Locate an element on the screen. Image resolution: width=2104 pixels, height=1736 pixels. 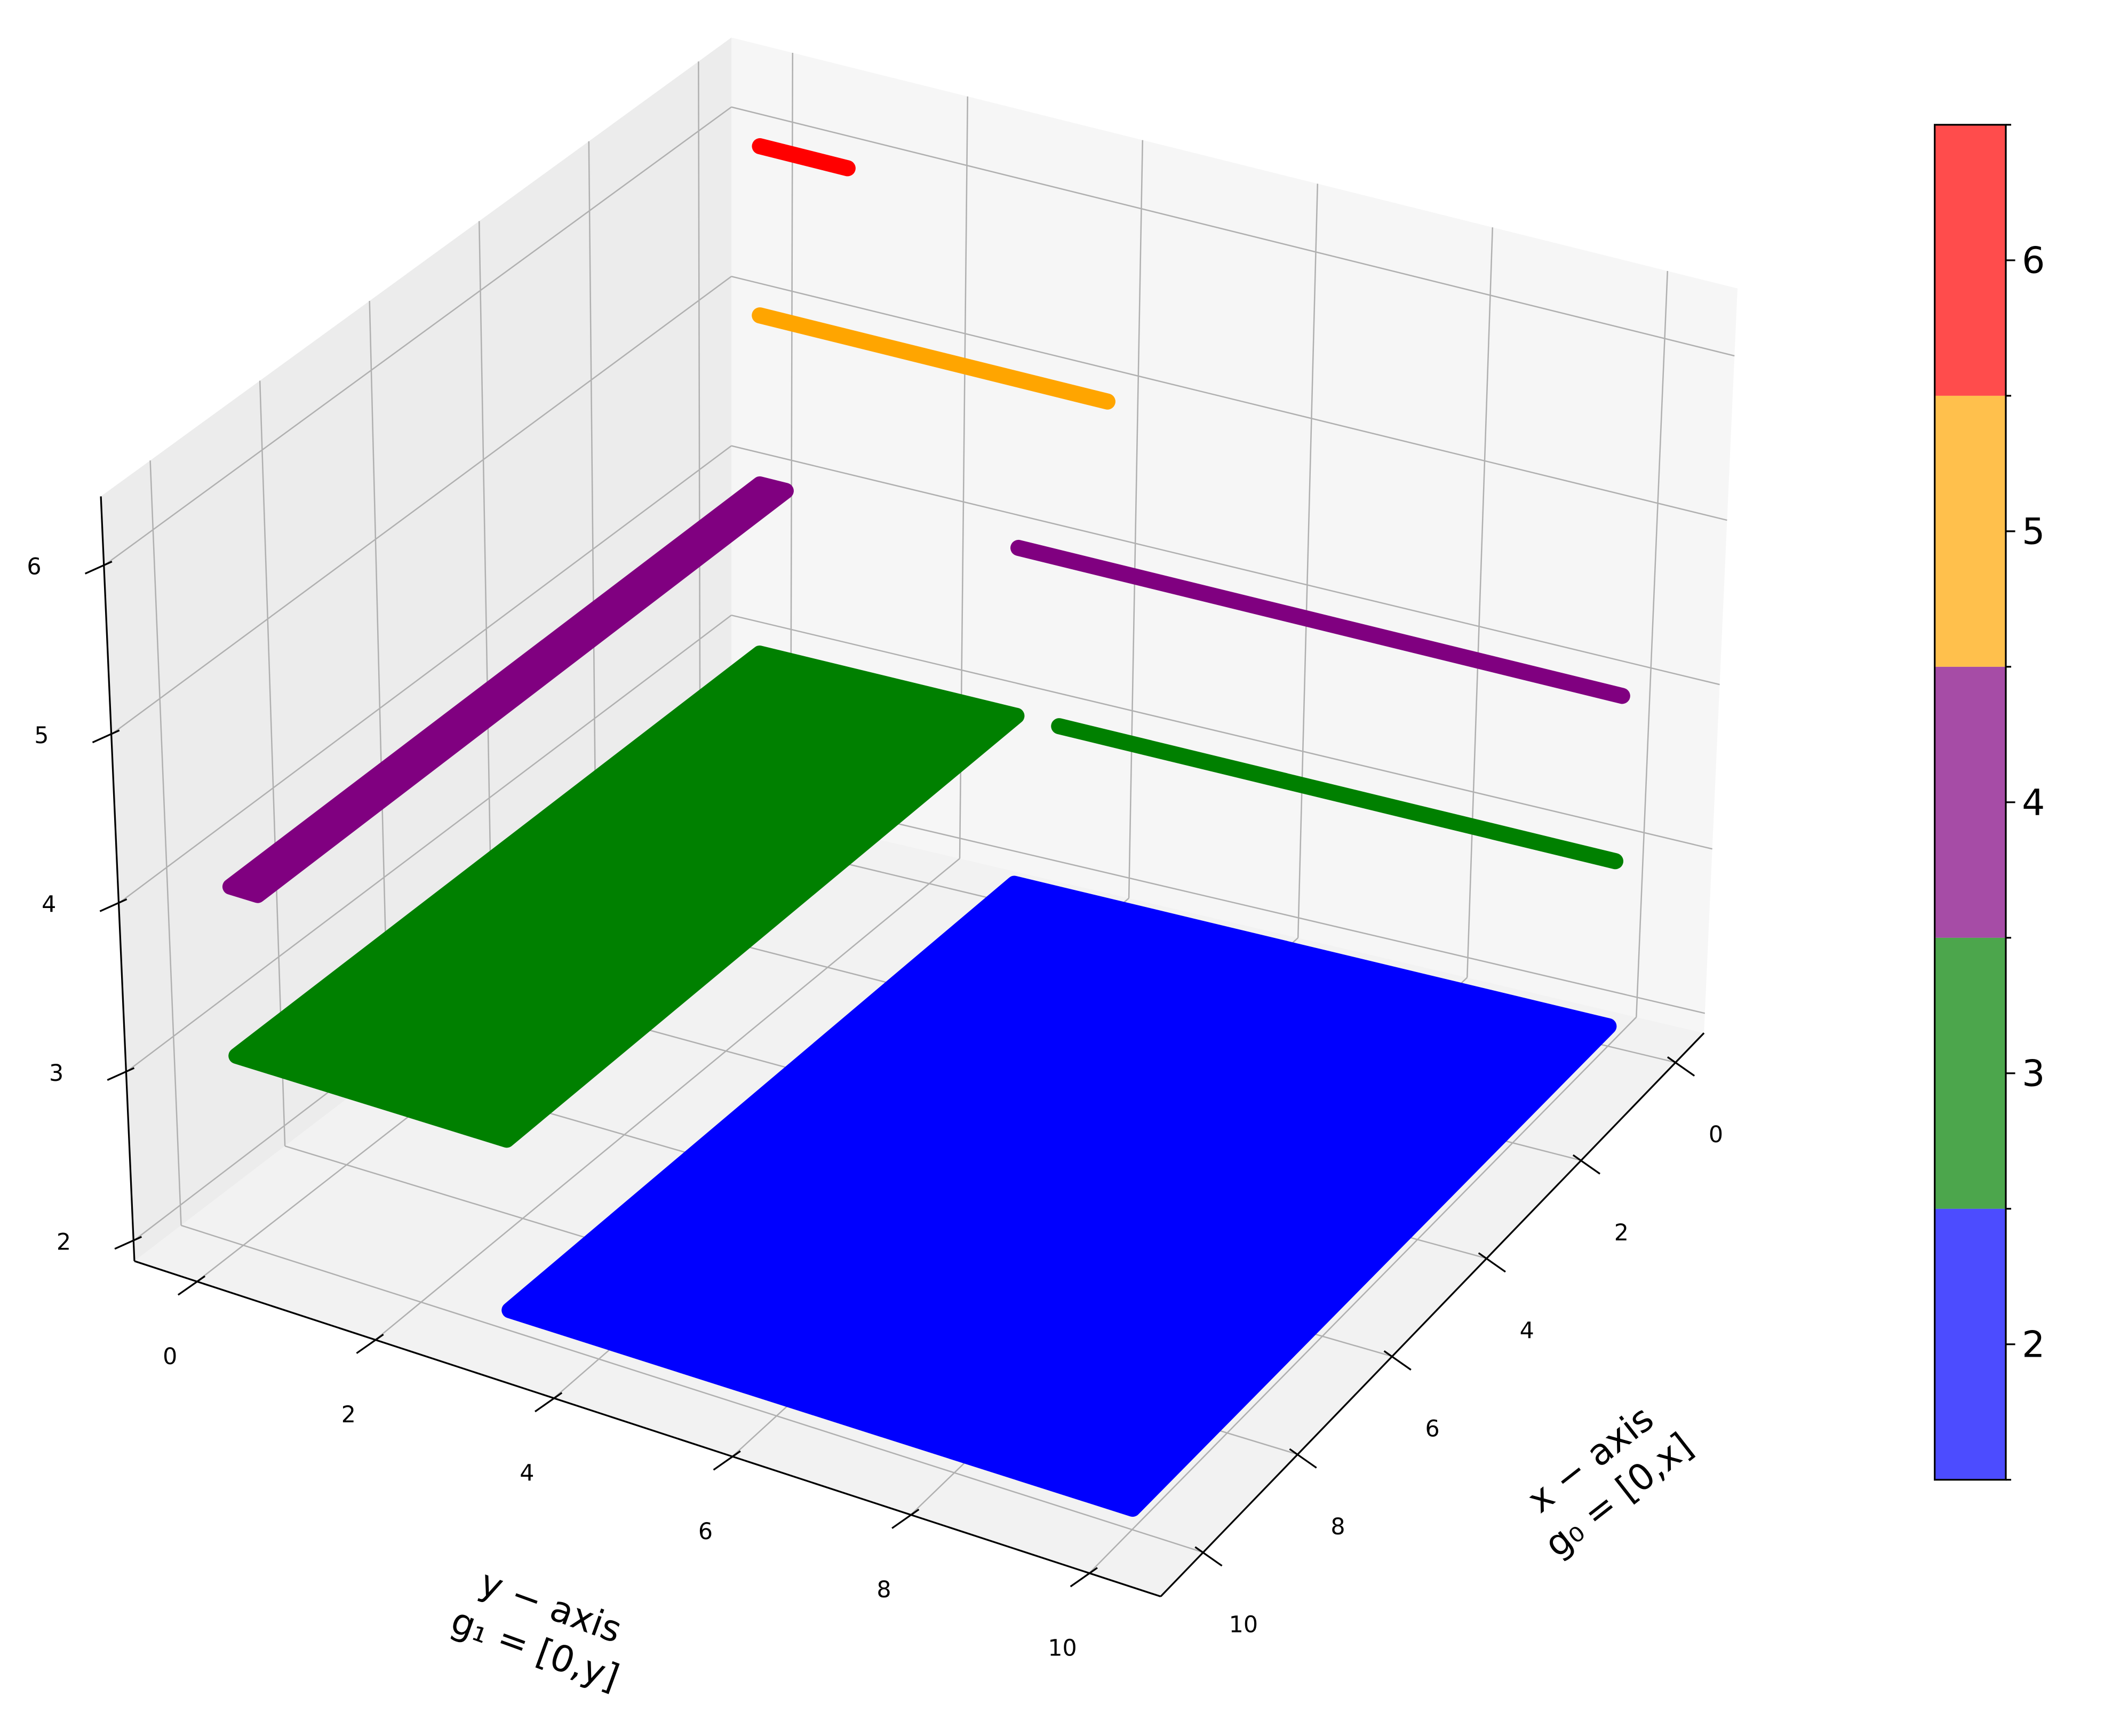
x-tick-label: 6 is located at coordinates (1432, 1429).